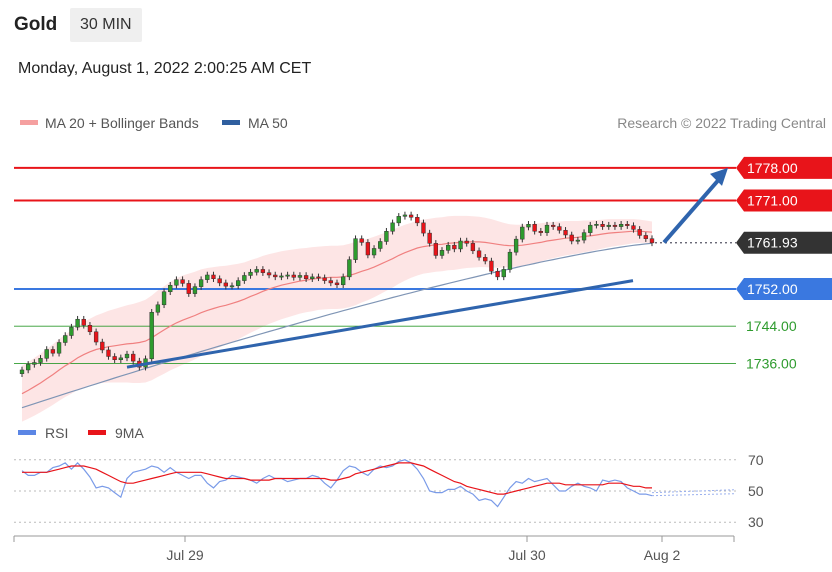 The width and height of the screenshot is (832, 572). I want to click on x-tick-label: Jul 30, so click(527, 555).